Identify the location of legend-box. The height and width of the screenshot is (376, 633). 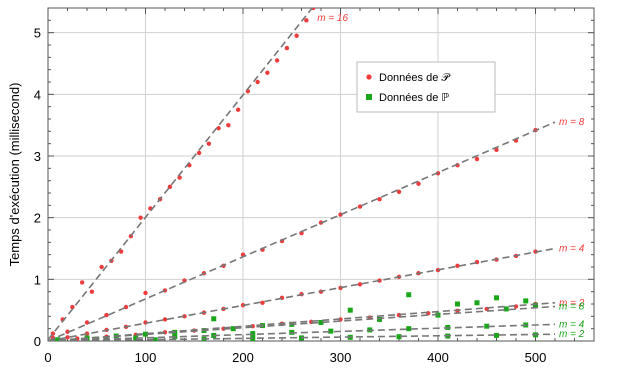
(426, 87).